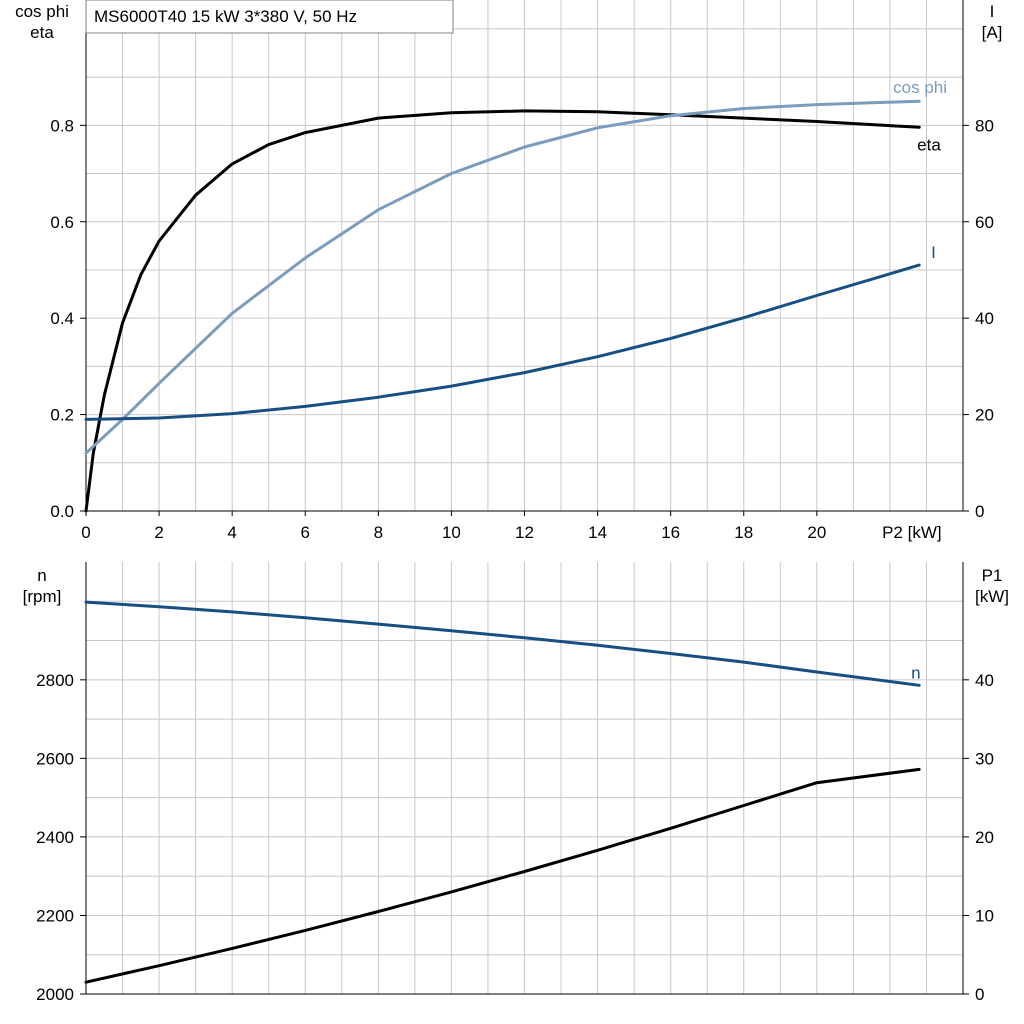 The width and height of the screenshot is (1024, 1024). What do you see at coordinates (597, 532) in the screenshot?
I see `x-tick-label: 14` at bounding box center [597, 532].